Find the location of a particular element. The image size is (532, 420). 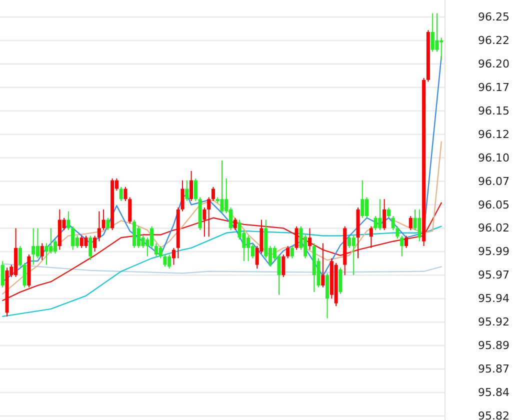

y-tick-label: 95.82 is located at coordinates (494, 414).